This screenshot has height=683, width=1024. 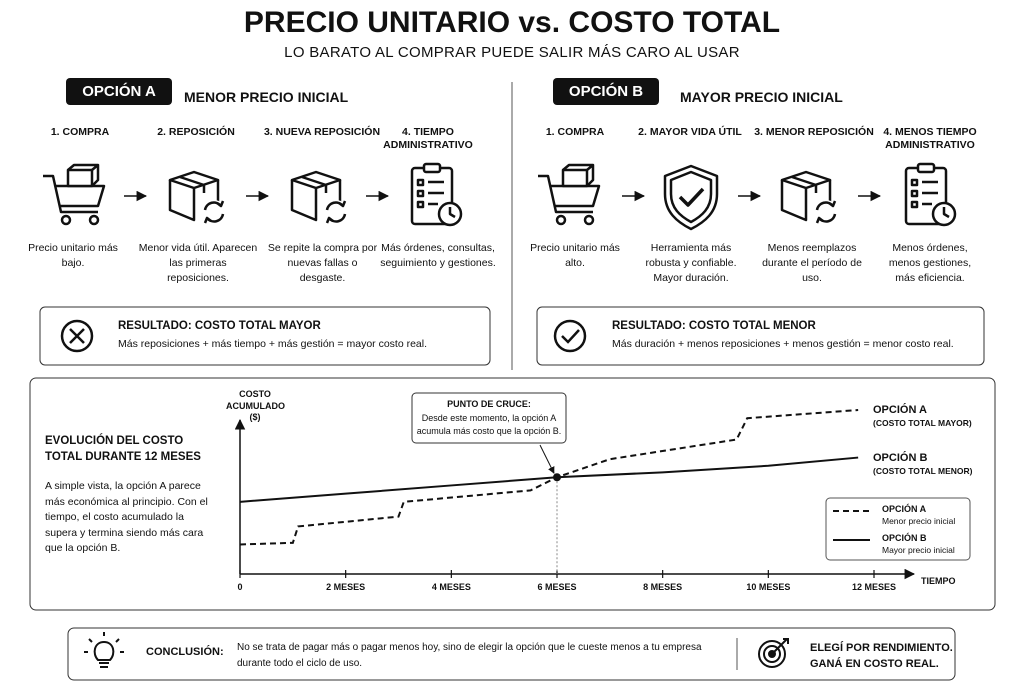 What do you see at coordinates (512, 22) in the screenshot?
I see `title: PRECIO UNITARIO vs. COSTO TOTAL` at bounding box center [512, 22].